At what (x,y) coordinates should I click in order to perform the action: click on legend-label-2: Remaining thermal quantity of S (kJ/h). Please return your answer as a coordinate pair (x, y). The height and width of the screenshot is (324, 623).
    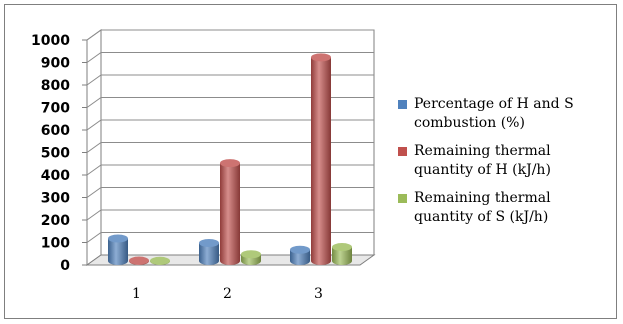
    Looking at the image, I should click on (482, 207).